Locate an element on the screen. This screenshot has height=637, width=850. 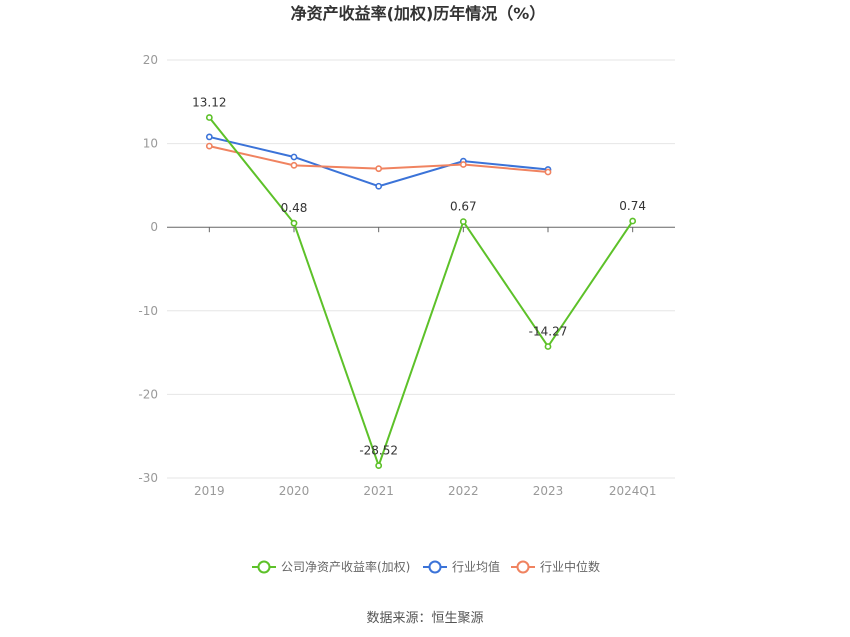
x-tick-label: 2024Q1 is located at coordinates (633, 491).